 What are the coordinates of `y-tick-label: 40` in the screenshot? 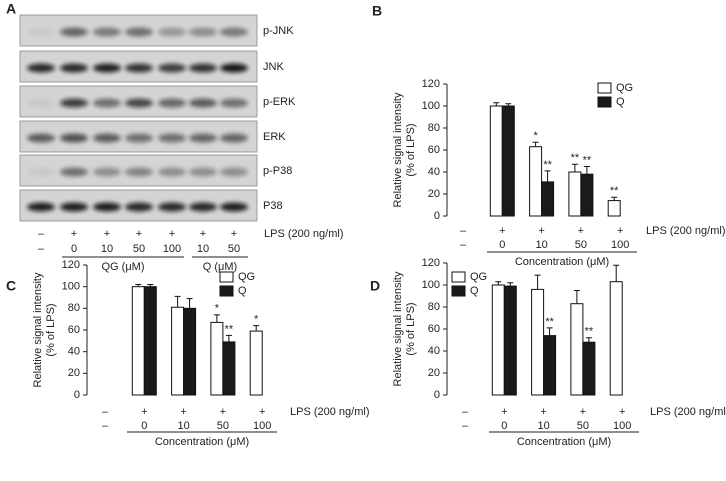 It's located at (434, 351).